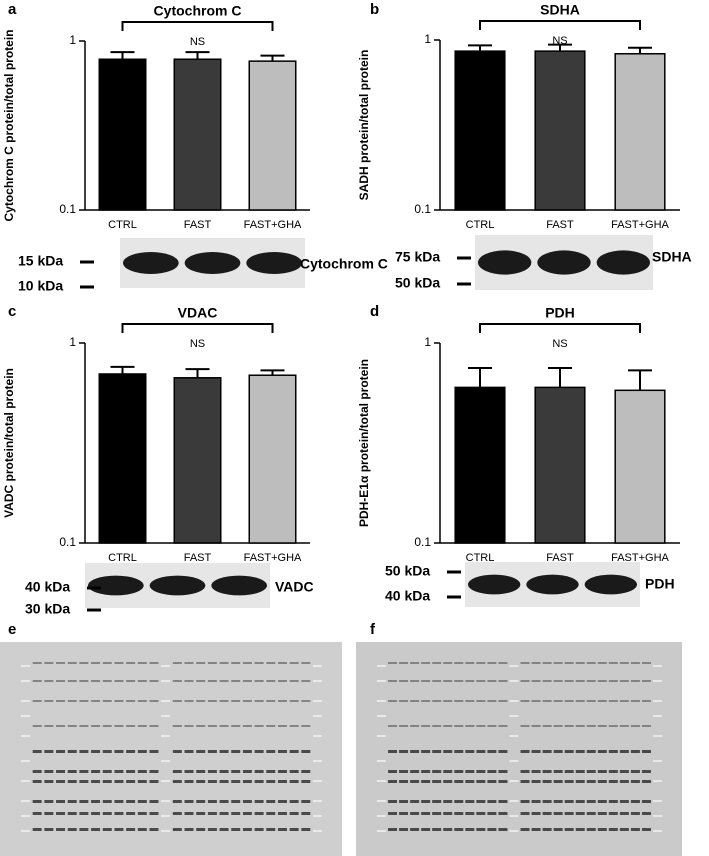 This screenshot has height=856, width=709. I want to click on panel-letter: c, so click(12, 311).